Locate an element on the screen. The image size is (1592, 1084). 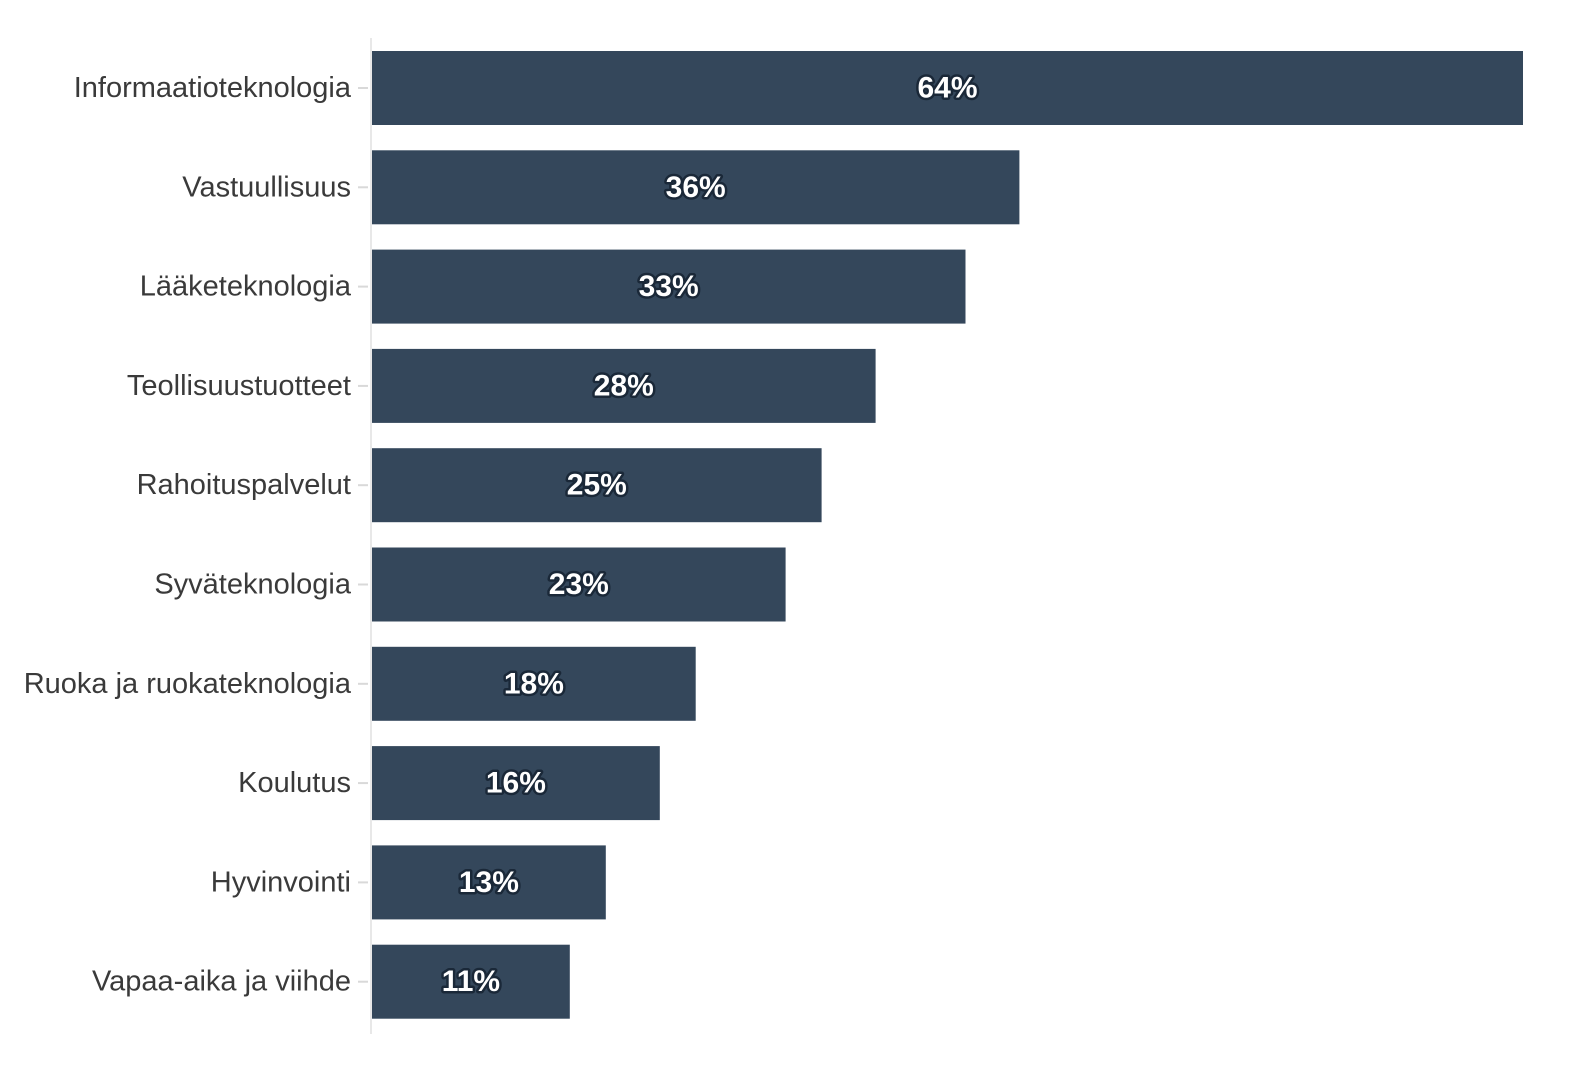
category-label-6: Ruoka ja ruokateknologia is located at coordinates (188, 684).